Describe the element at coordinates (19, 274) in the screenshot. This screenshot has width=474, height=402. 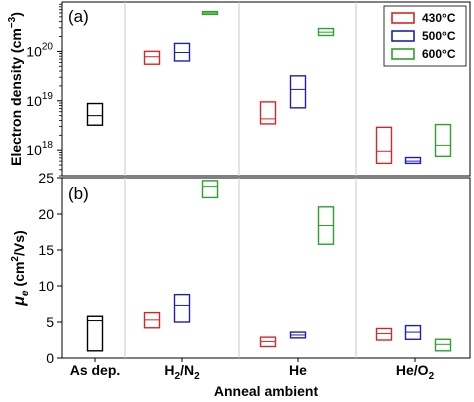
I see `panel-b-y-axis-title-unit: (cm` at that location.